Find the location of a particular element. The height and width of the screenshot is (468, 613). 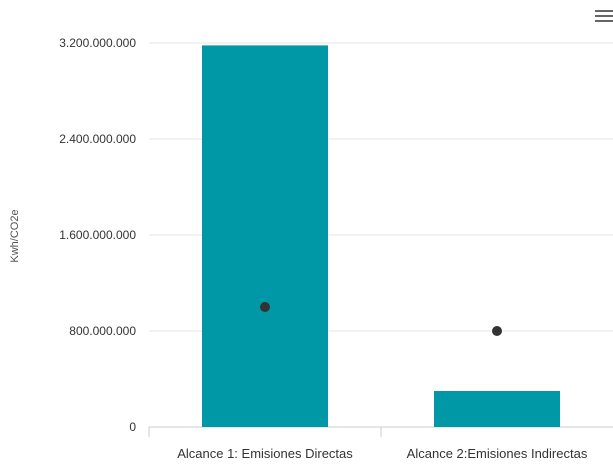

y-tick-label: 0 is located at coordinates (132, 427).